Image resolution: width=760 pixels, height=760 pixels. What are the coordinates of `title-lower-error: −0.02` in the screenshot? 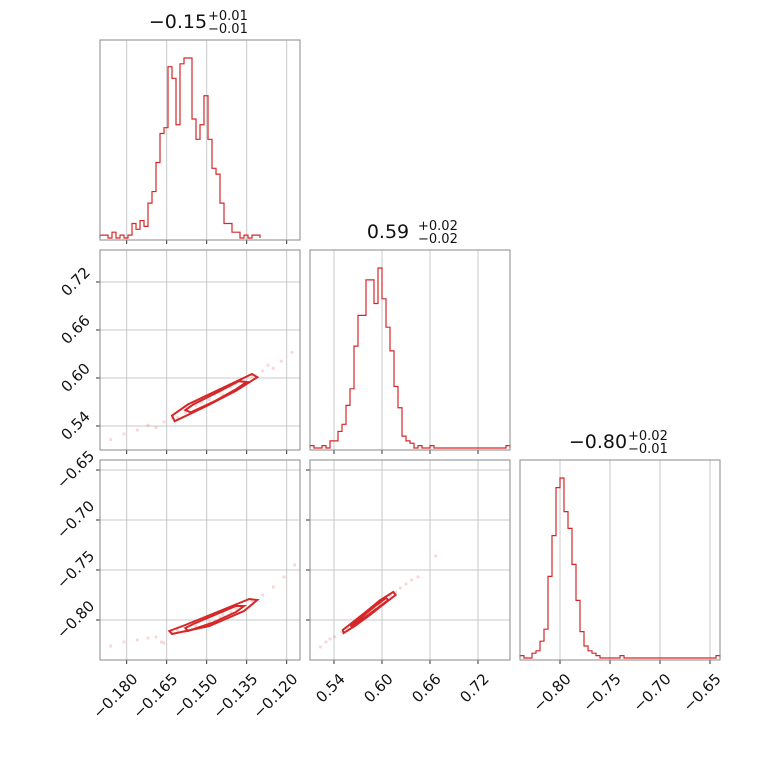 It's located at (438, 239).